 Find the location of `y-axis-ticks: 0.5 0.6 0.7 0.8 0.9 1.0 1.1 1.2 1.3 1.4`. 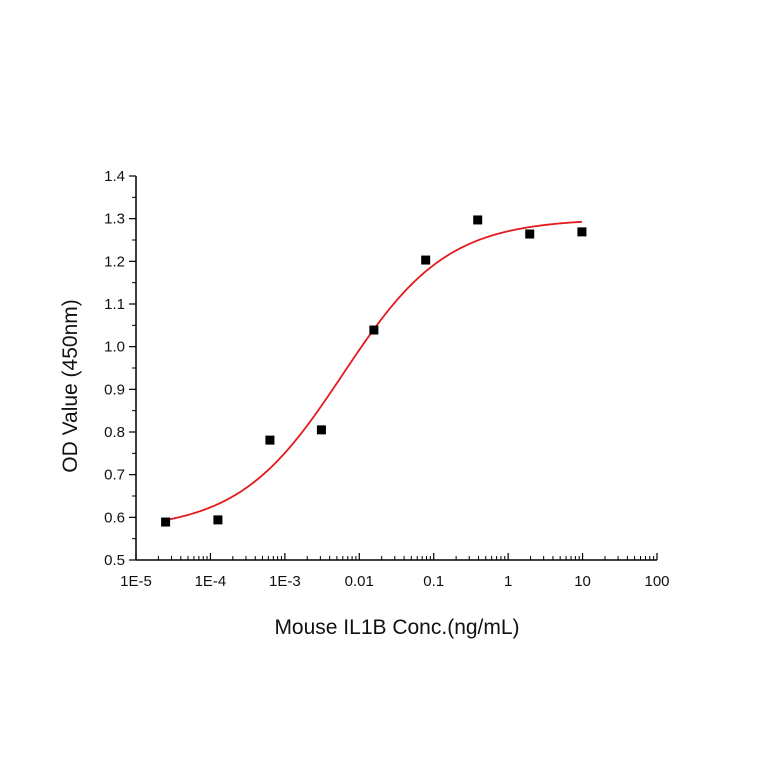

y-axis-ticks: 0.5 0.6 0.7 0.8 0.9 1.0 1.1 1.2 1.3 1.4 is located at coordinates (120, 368).